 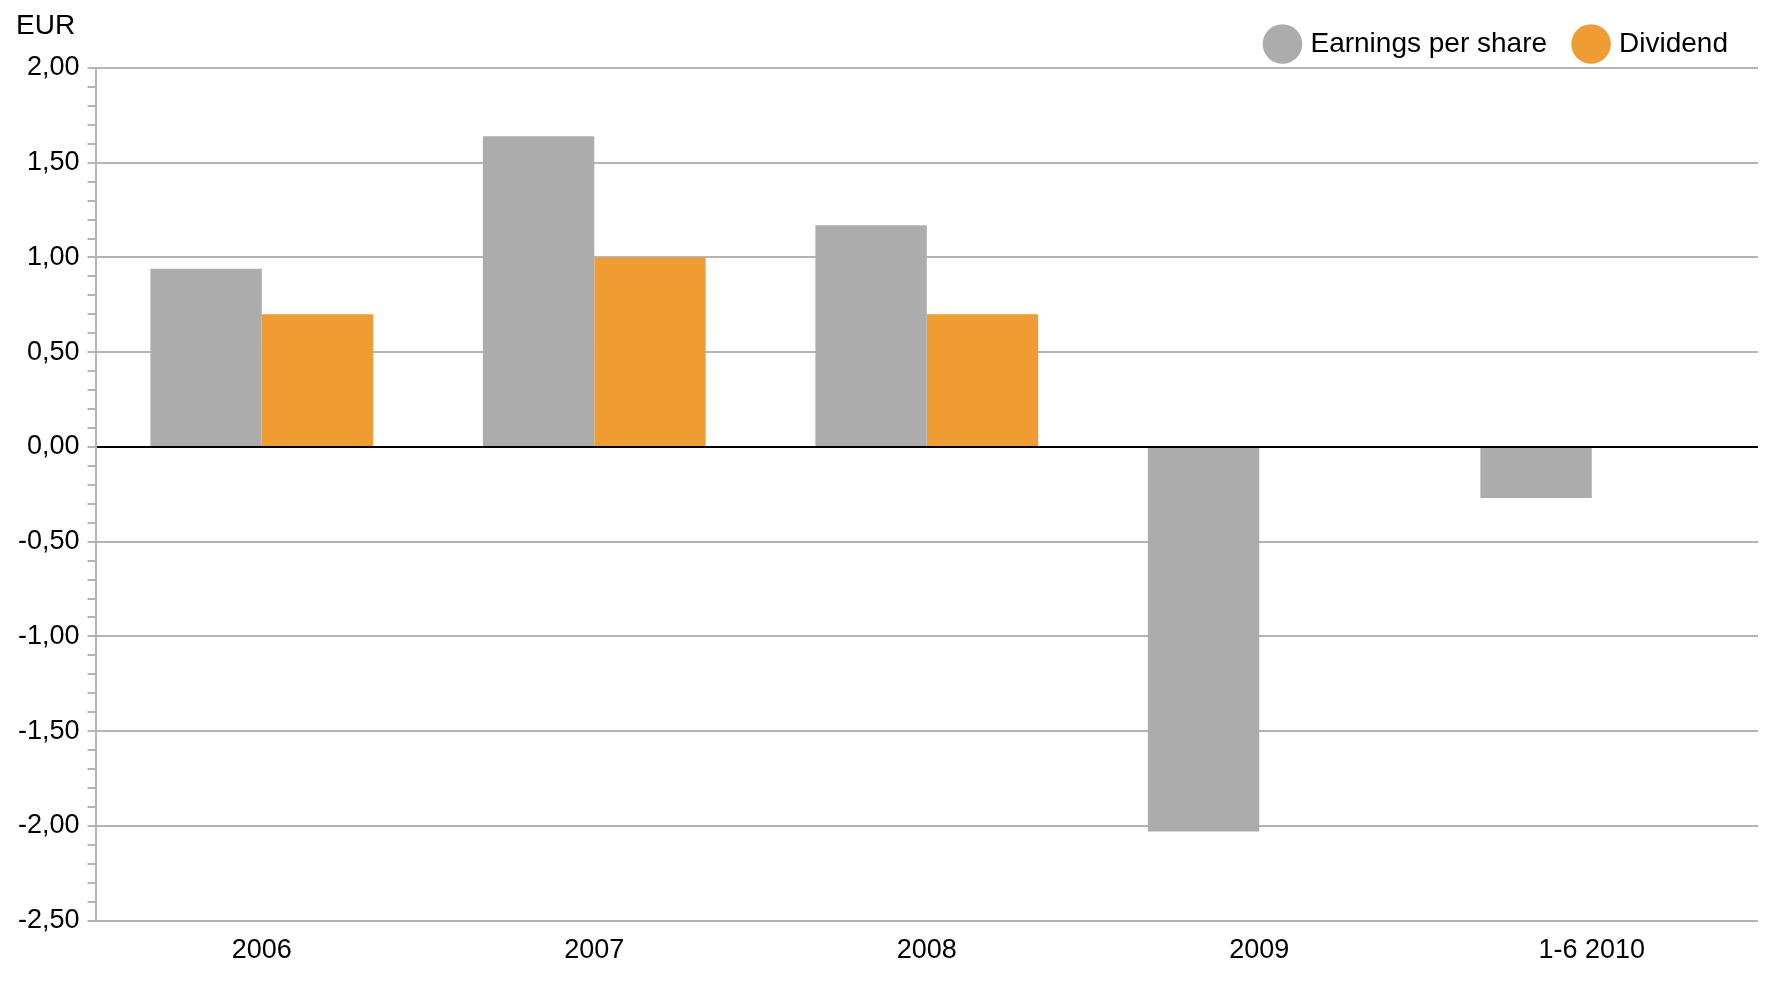 I want to click on y-tick-label: 0,50, so click(x=53, y=350).